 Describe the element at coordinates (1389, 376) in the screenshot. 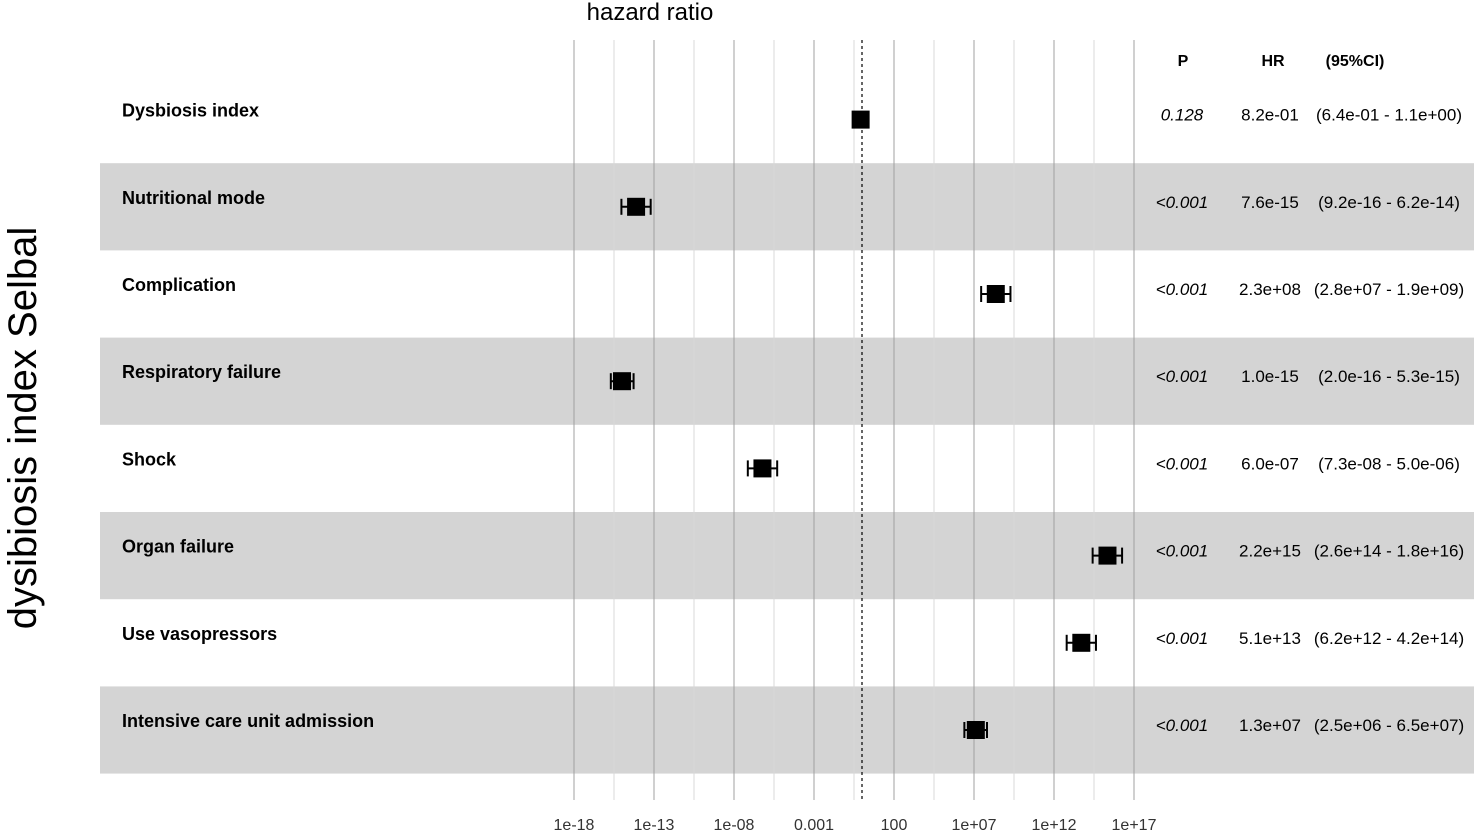

I see `ci-value: (2.0e-16 - 5.3e-15)` at that location.